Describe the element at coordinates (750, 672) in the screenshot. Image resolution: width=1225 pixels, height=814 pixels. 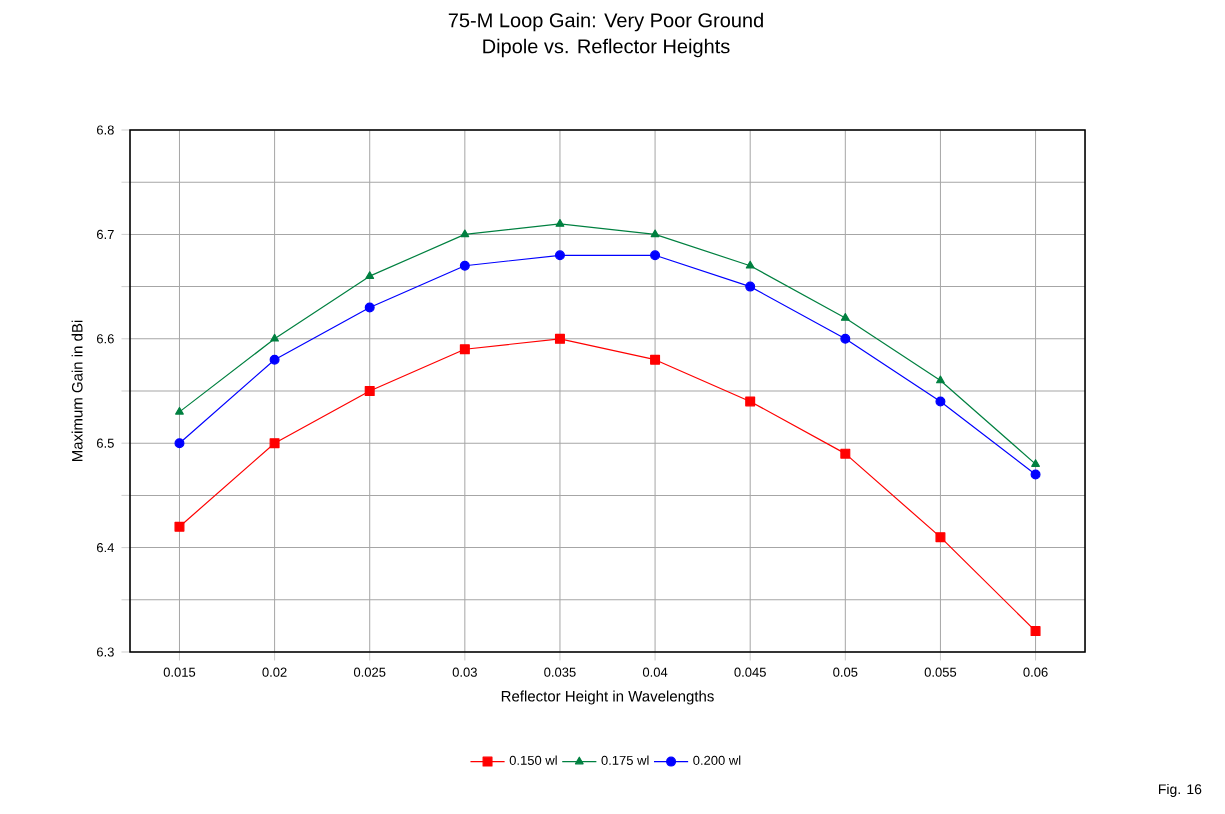
I see `x-tick-label: 0.045` at that location.